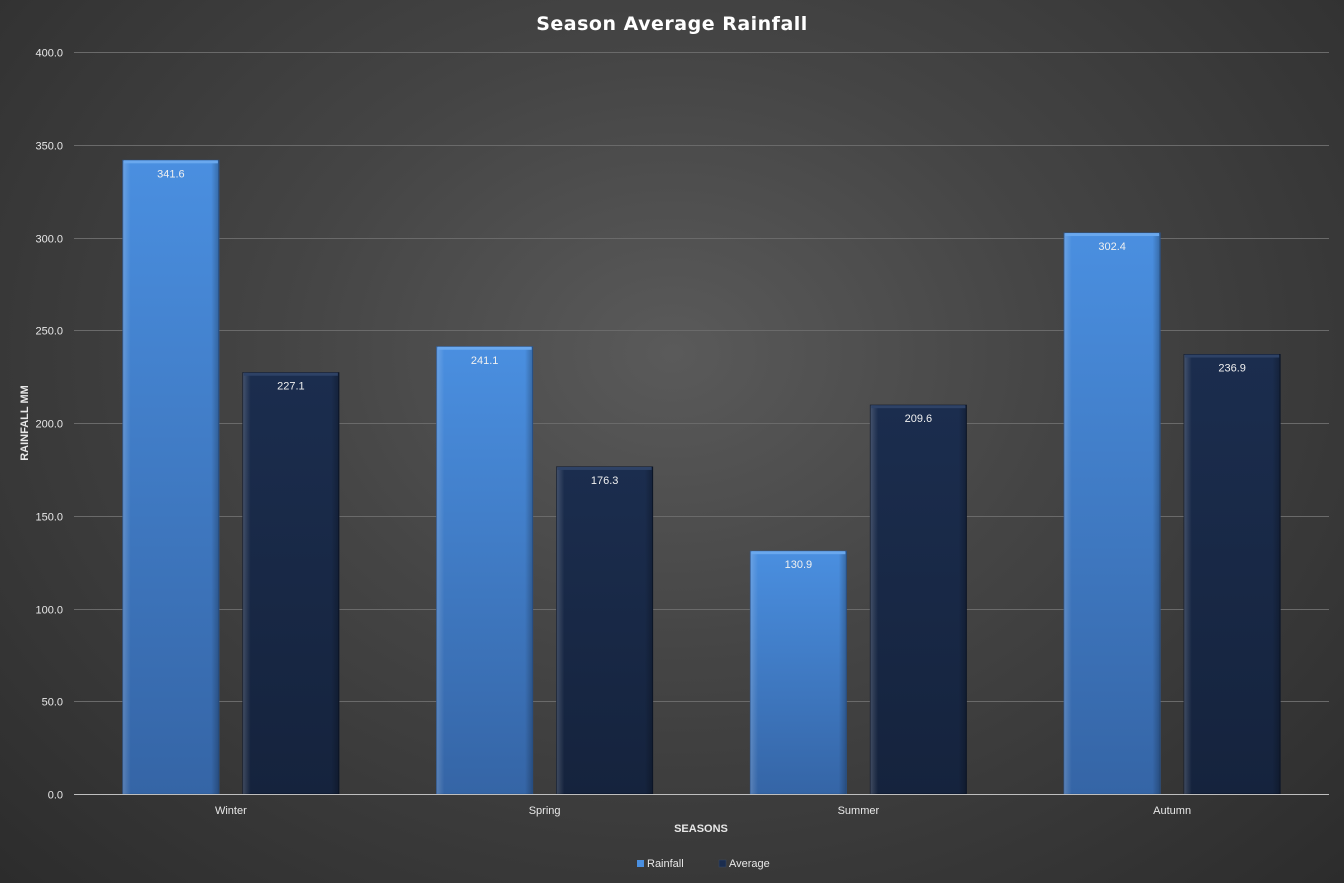 Image resolution: width=1344 pixels, height=883 pixels. What do you see at coordinates (640, 863) in the screenshot?
I see `legend-swatch-rainfall` at bounding box center [640, 863].